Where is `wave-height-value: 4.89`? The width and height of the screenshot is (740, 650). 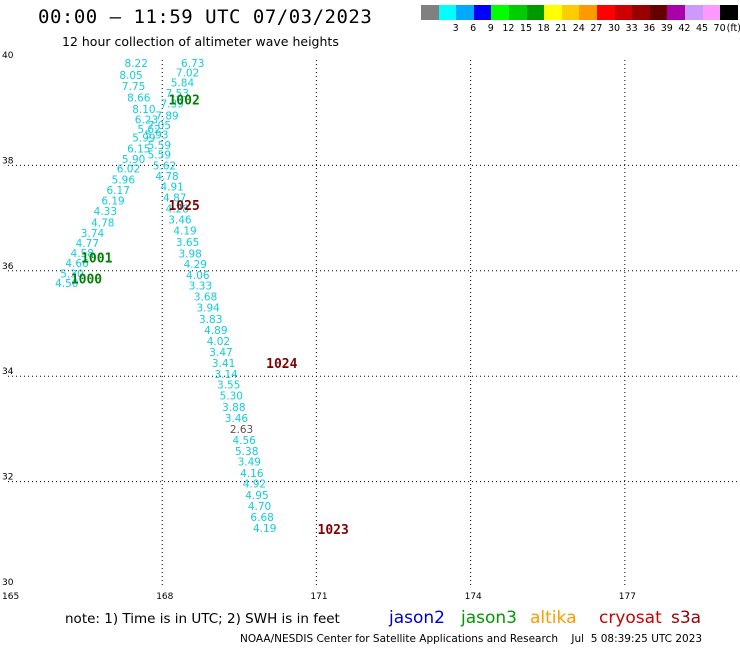
wave-height-value: 4.89 is located at coordinates (215, 331).